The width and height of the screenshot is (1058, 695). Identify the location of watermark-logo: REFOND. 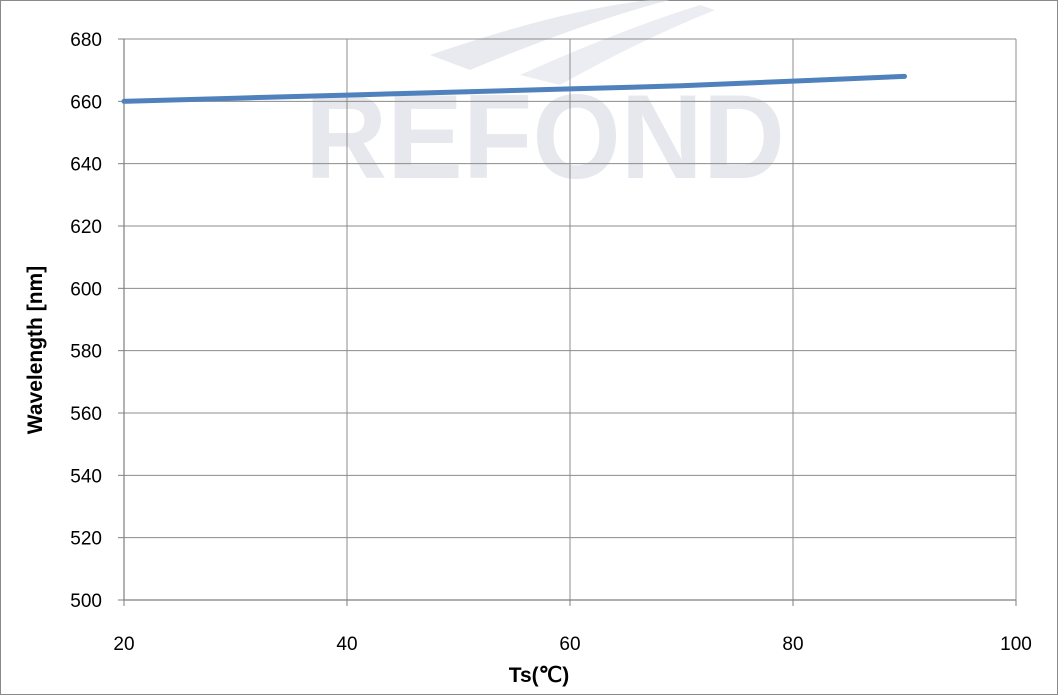
(545, 102).